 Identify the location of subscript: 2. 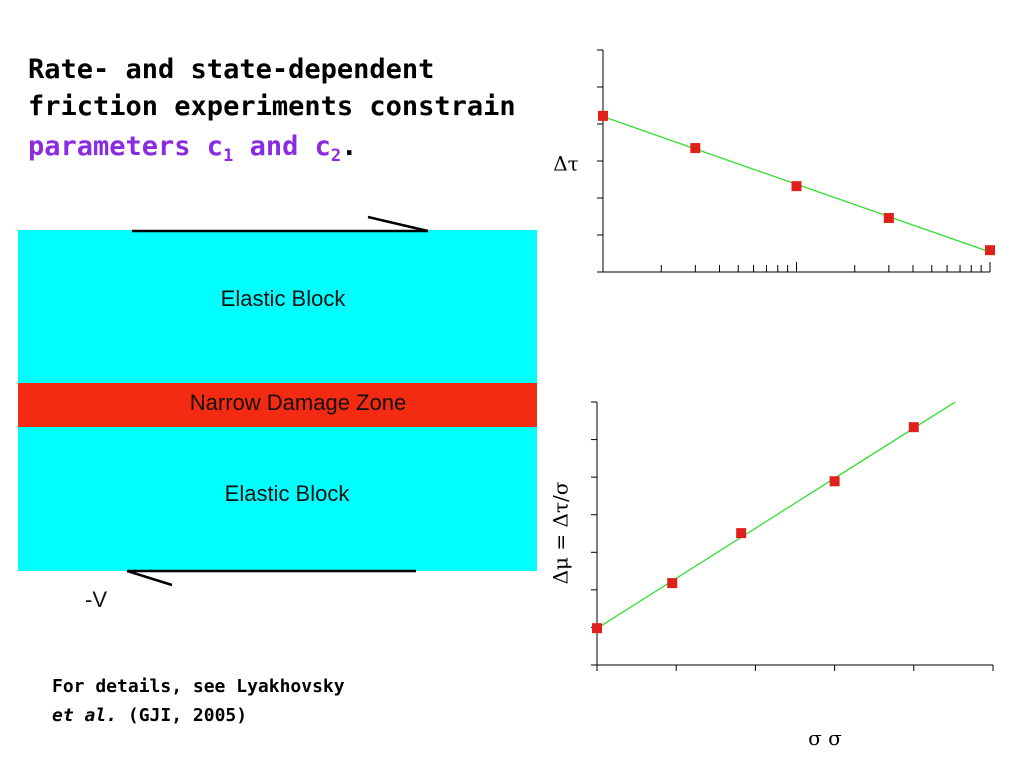
(336, 156).